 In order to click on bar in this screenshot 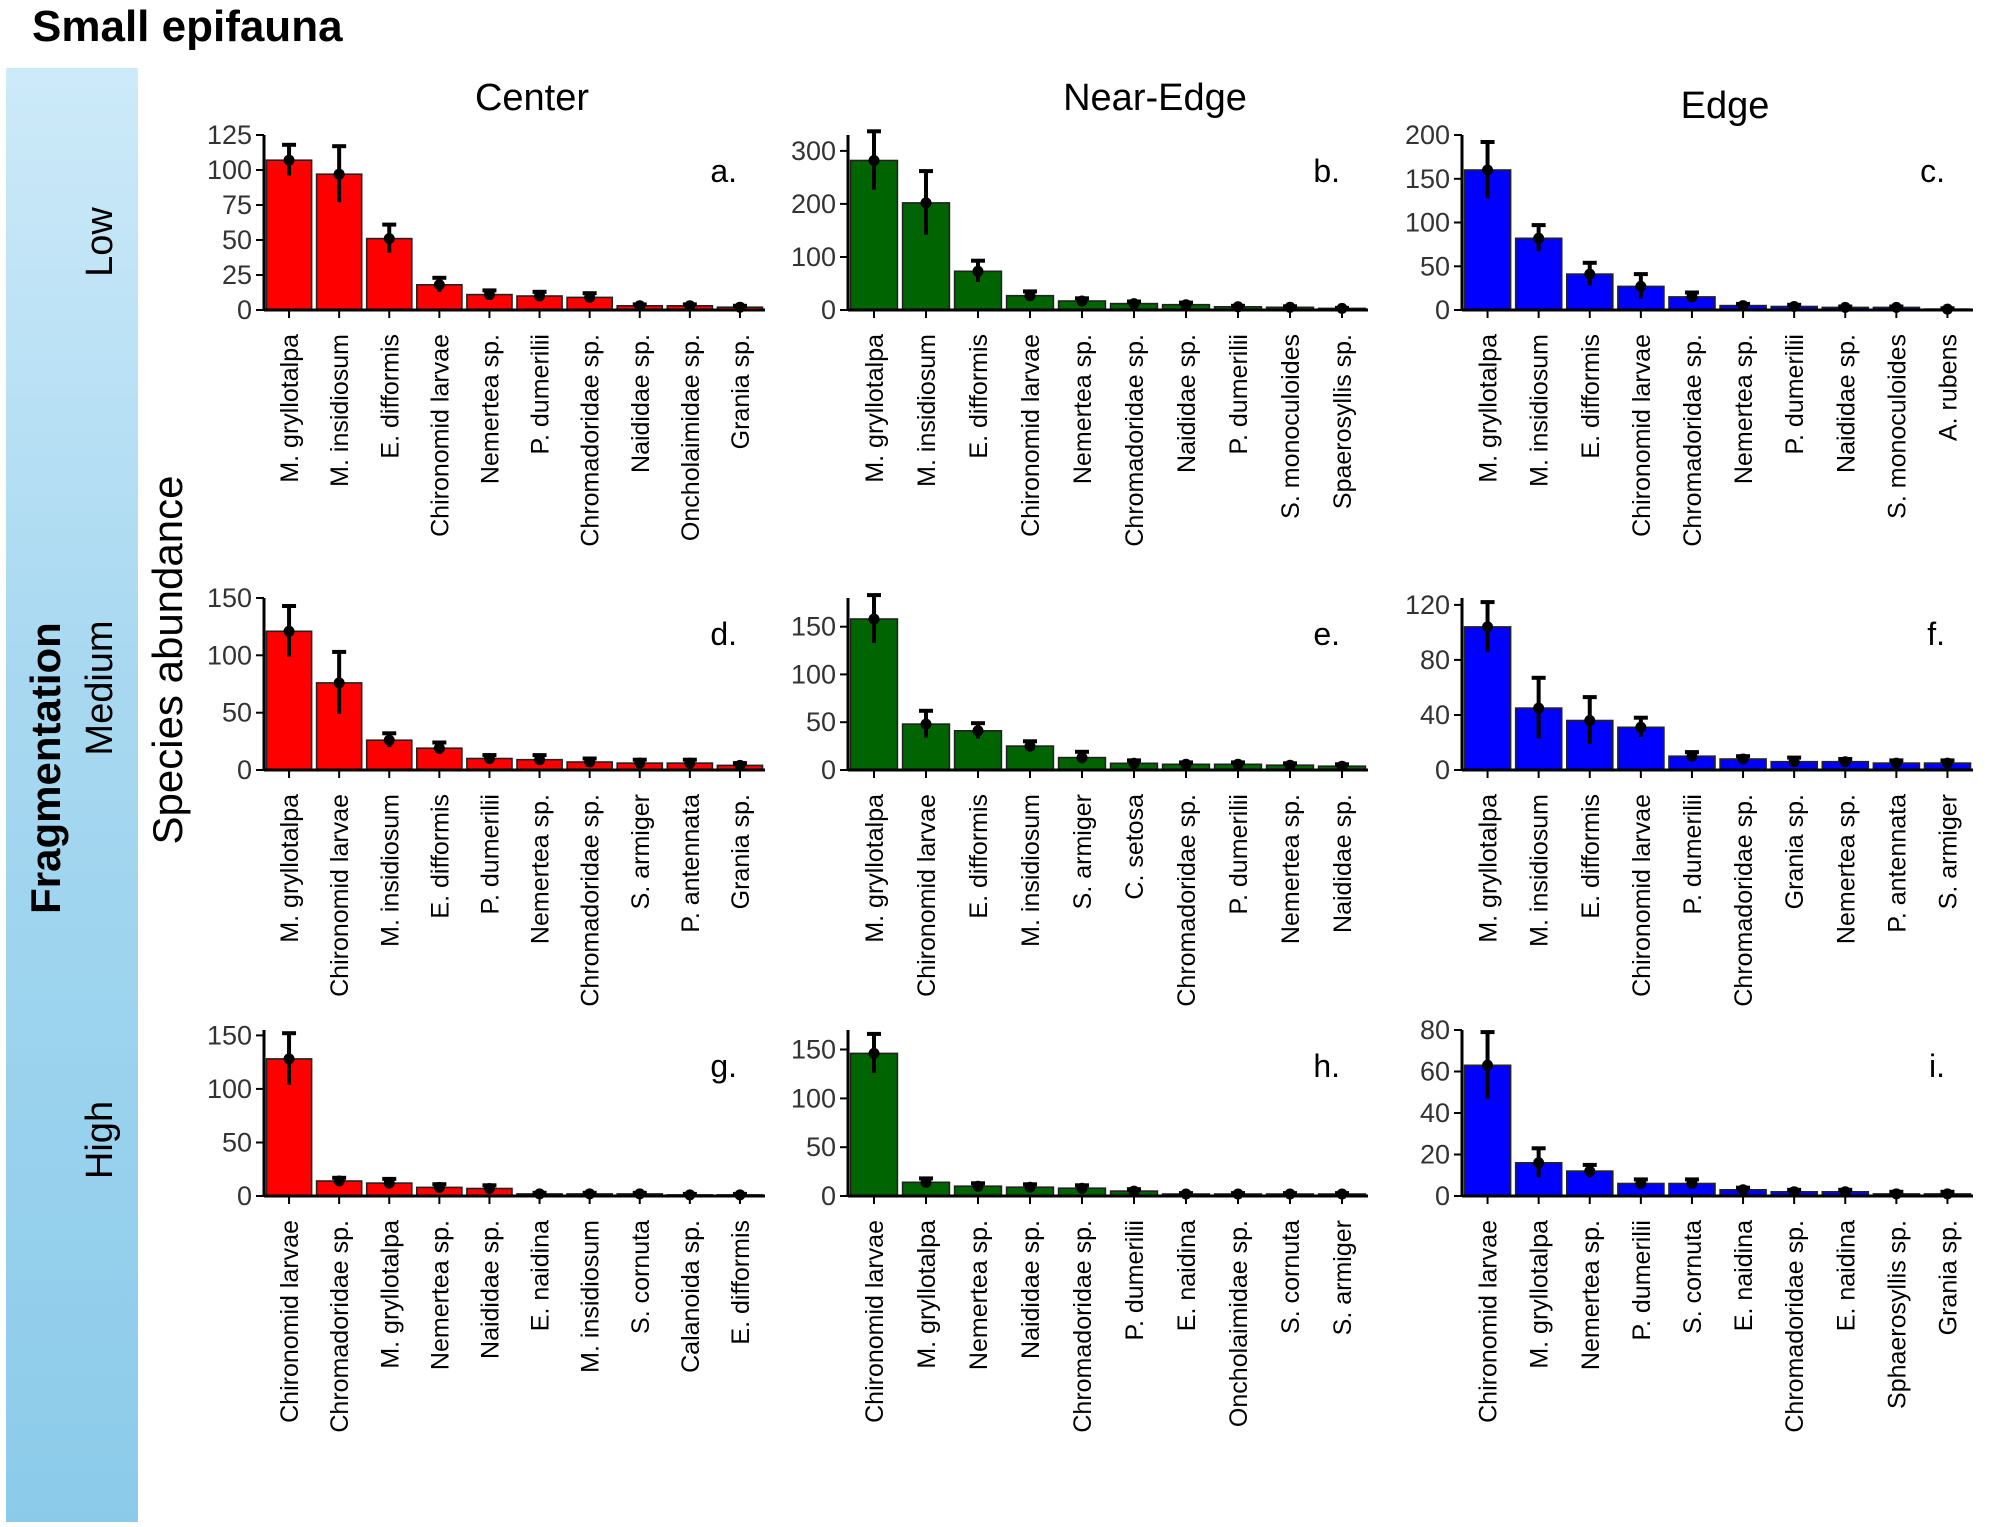, I will do `click(874, 1124)`.